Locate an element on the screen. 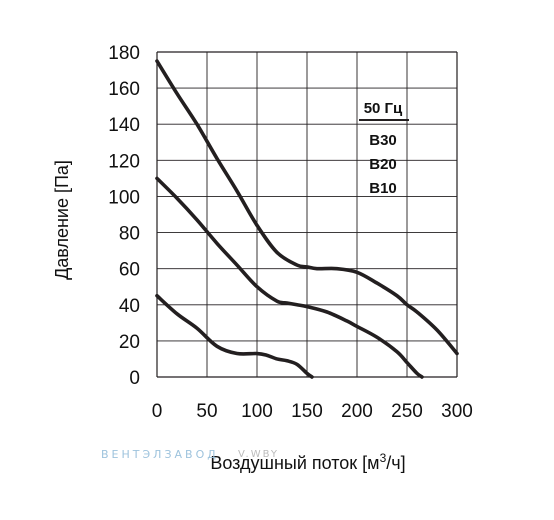  y-tick-label: 160 is located at coordinates (124, 89).